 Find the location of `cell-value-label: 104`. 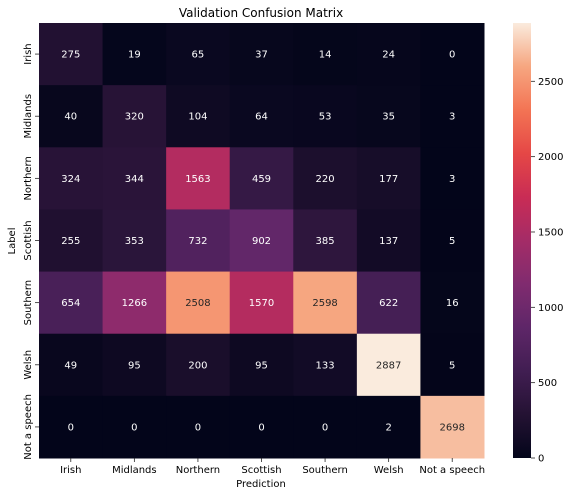

cell-value-label: 104 is located at coordinates (197, 117).